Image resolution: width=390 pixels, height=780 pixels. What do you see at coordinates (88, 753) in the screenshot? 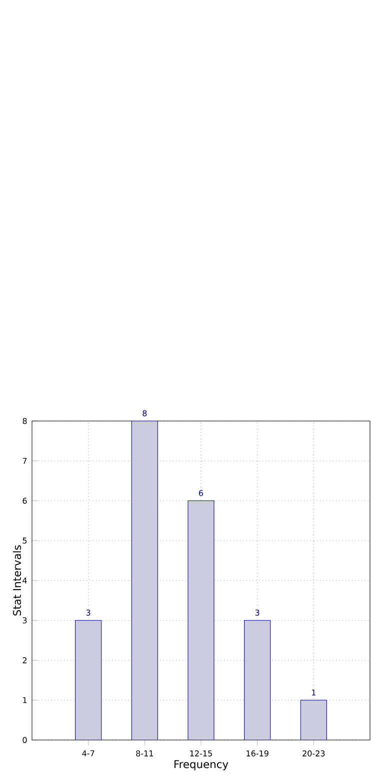
I see `x-tick-label: 4-7` at bounding box center [88, 753].